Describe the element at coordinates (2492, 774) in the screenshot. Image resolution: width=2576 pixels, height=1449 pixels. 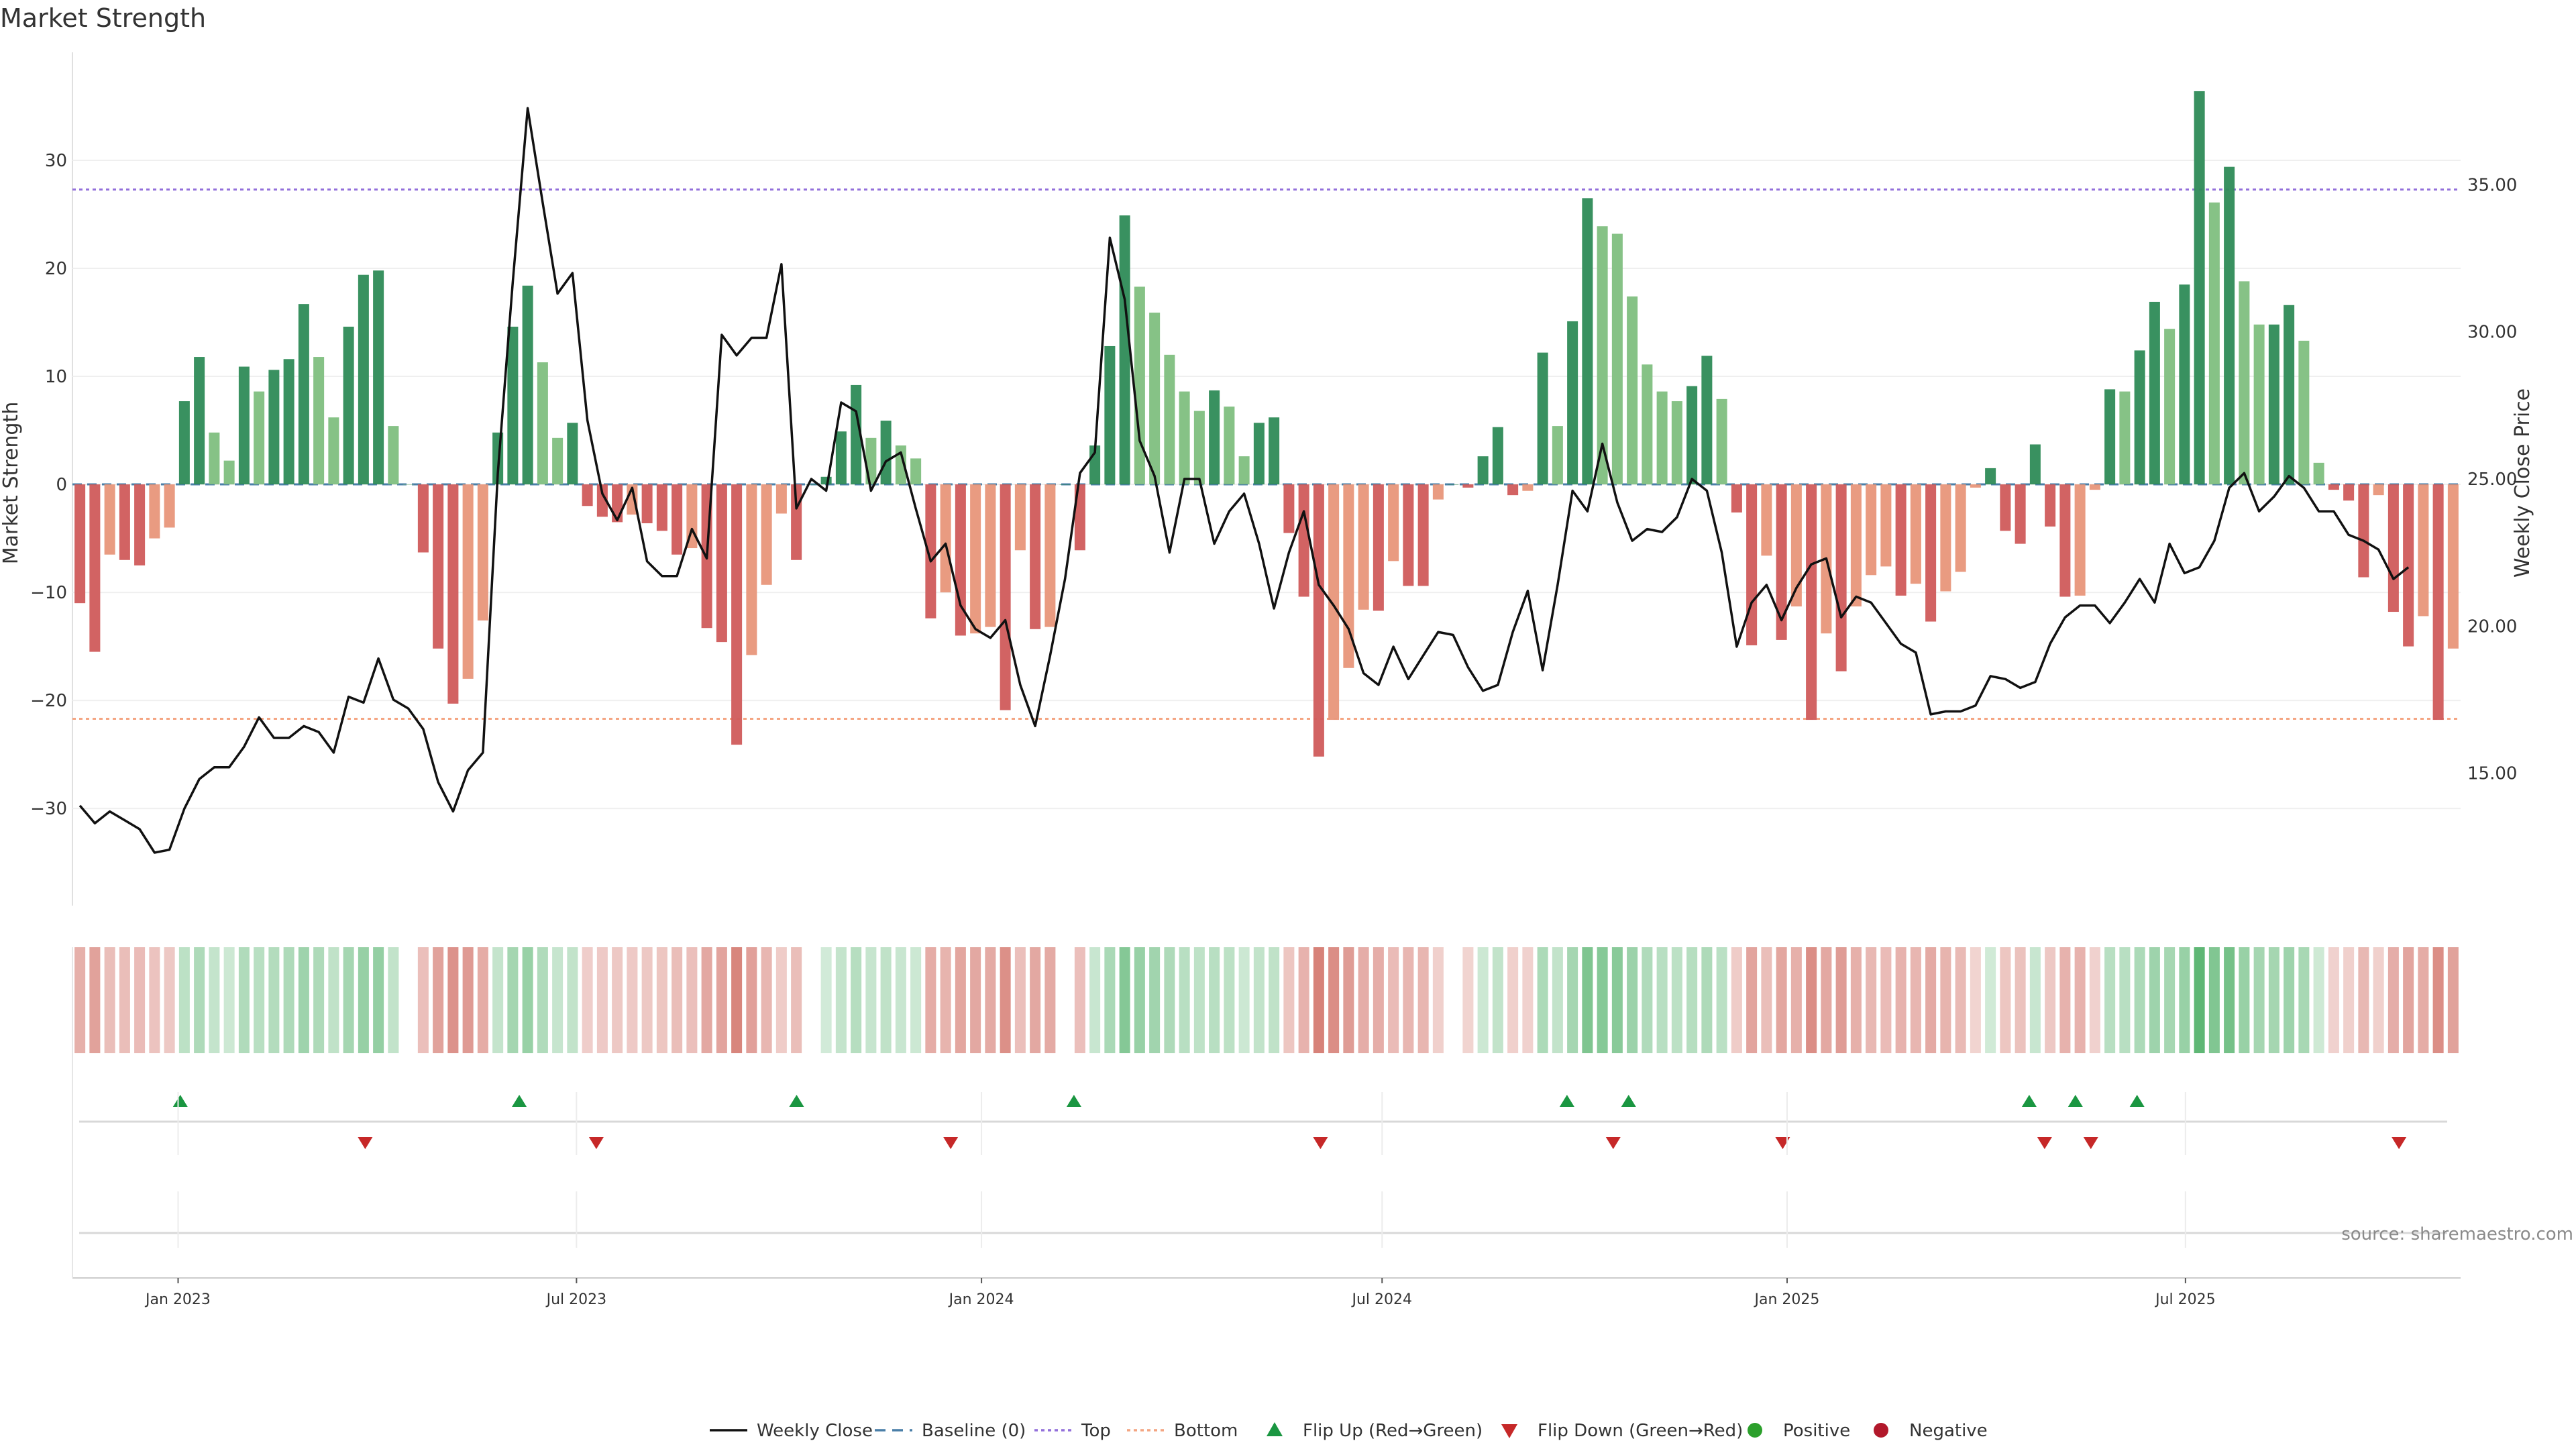
I see `y2-tick-label: 15.00` at that location.